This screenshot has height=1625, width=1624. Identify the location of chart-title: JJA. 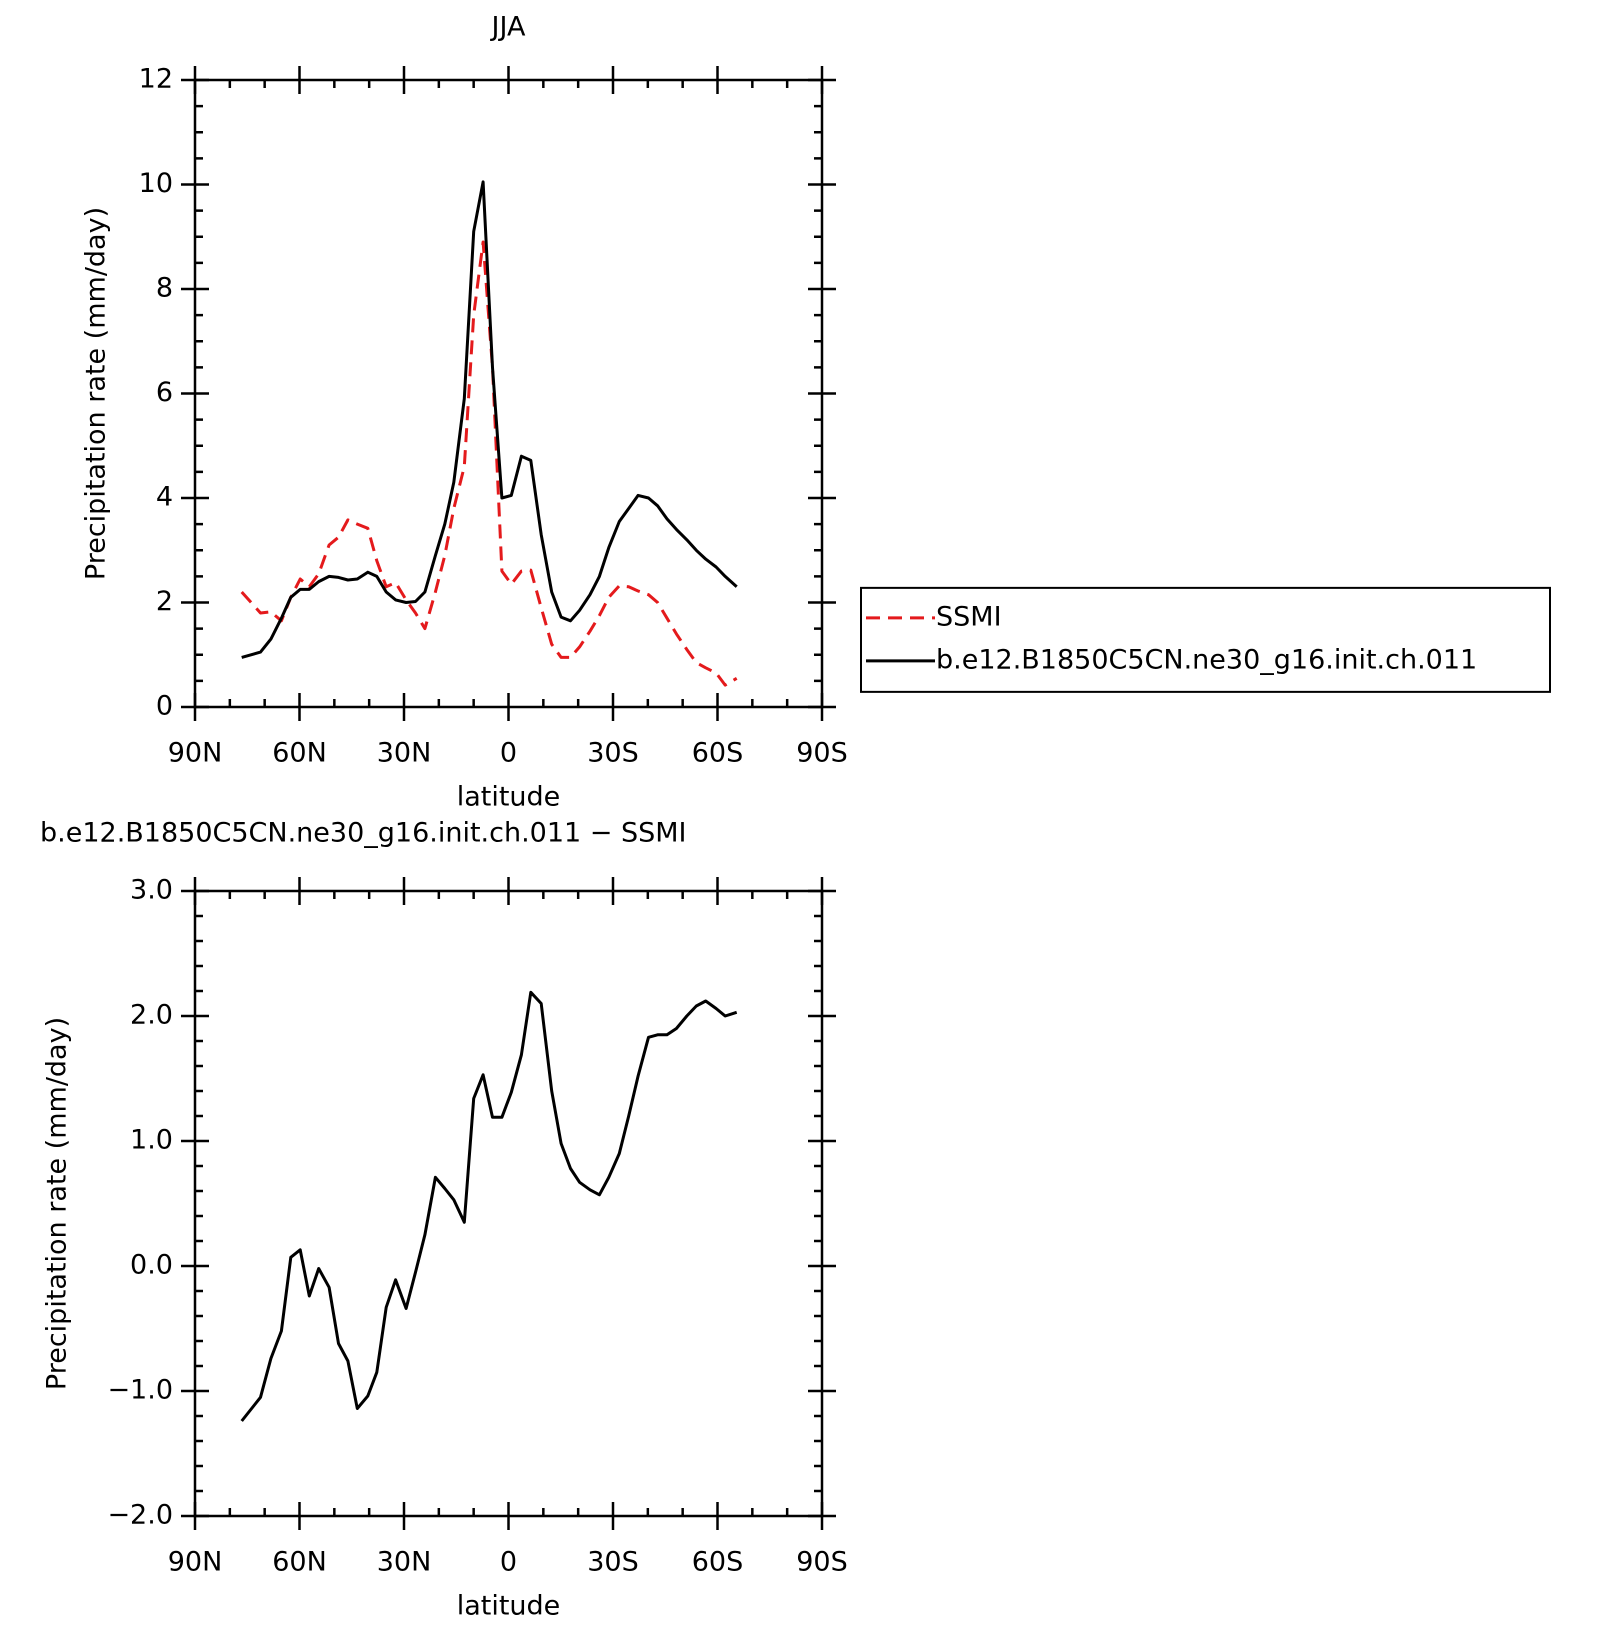
(508, 27).